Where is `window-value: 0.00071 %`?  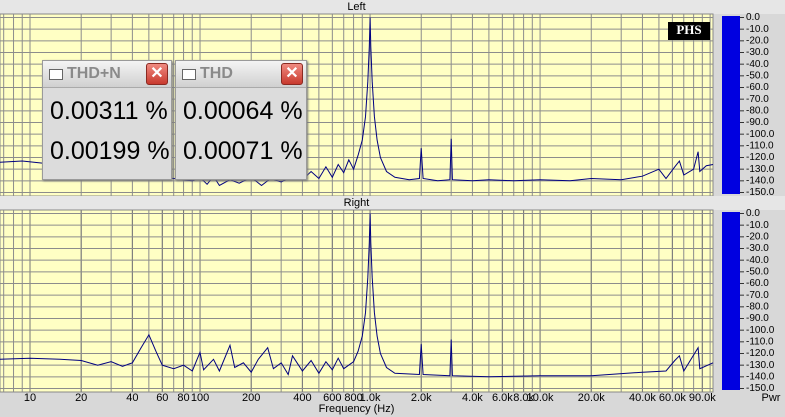
window-value: 0.00071 % is located at coordinates (243, 151).